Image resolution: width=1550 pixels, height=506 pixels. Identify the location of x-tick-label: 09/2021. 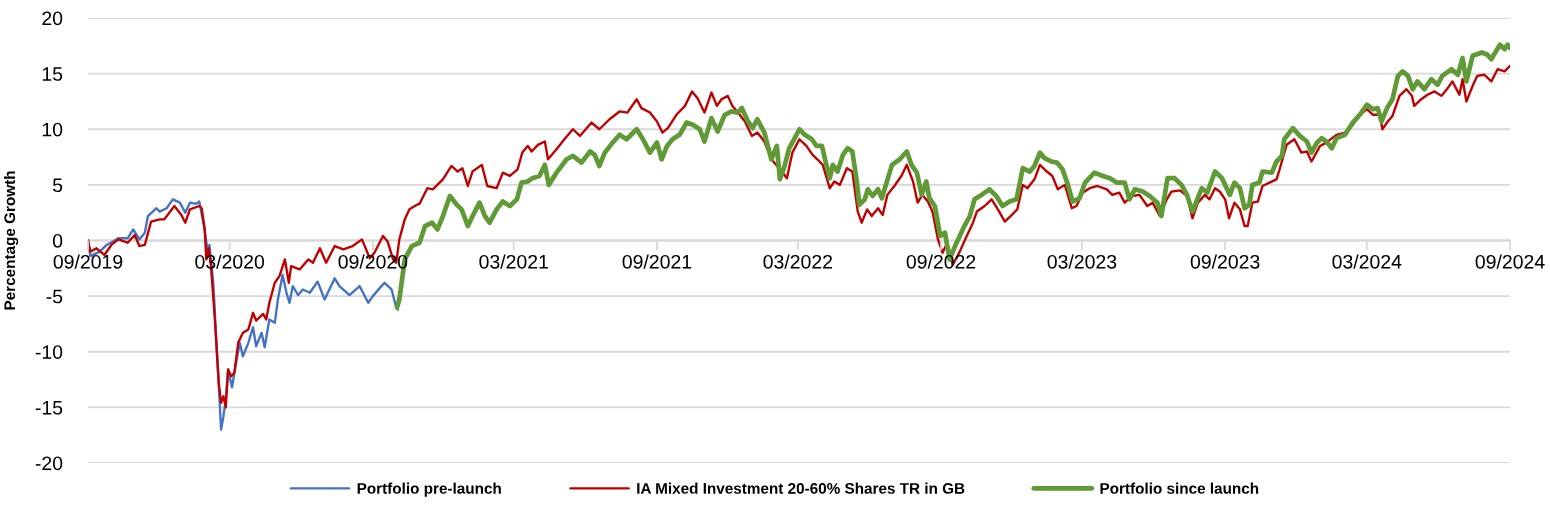
(657, 261).